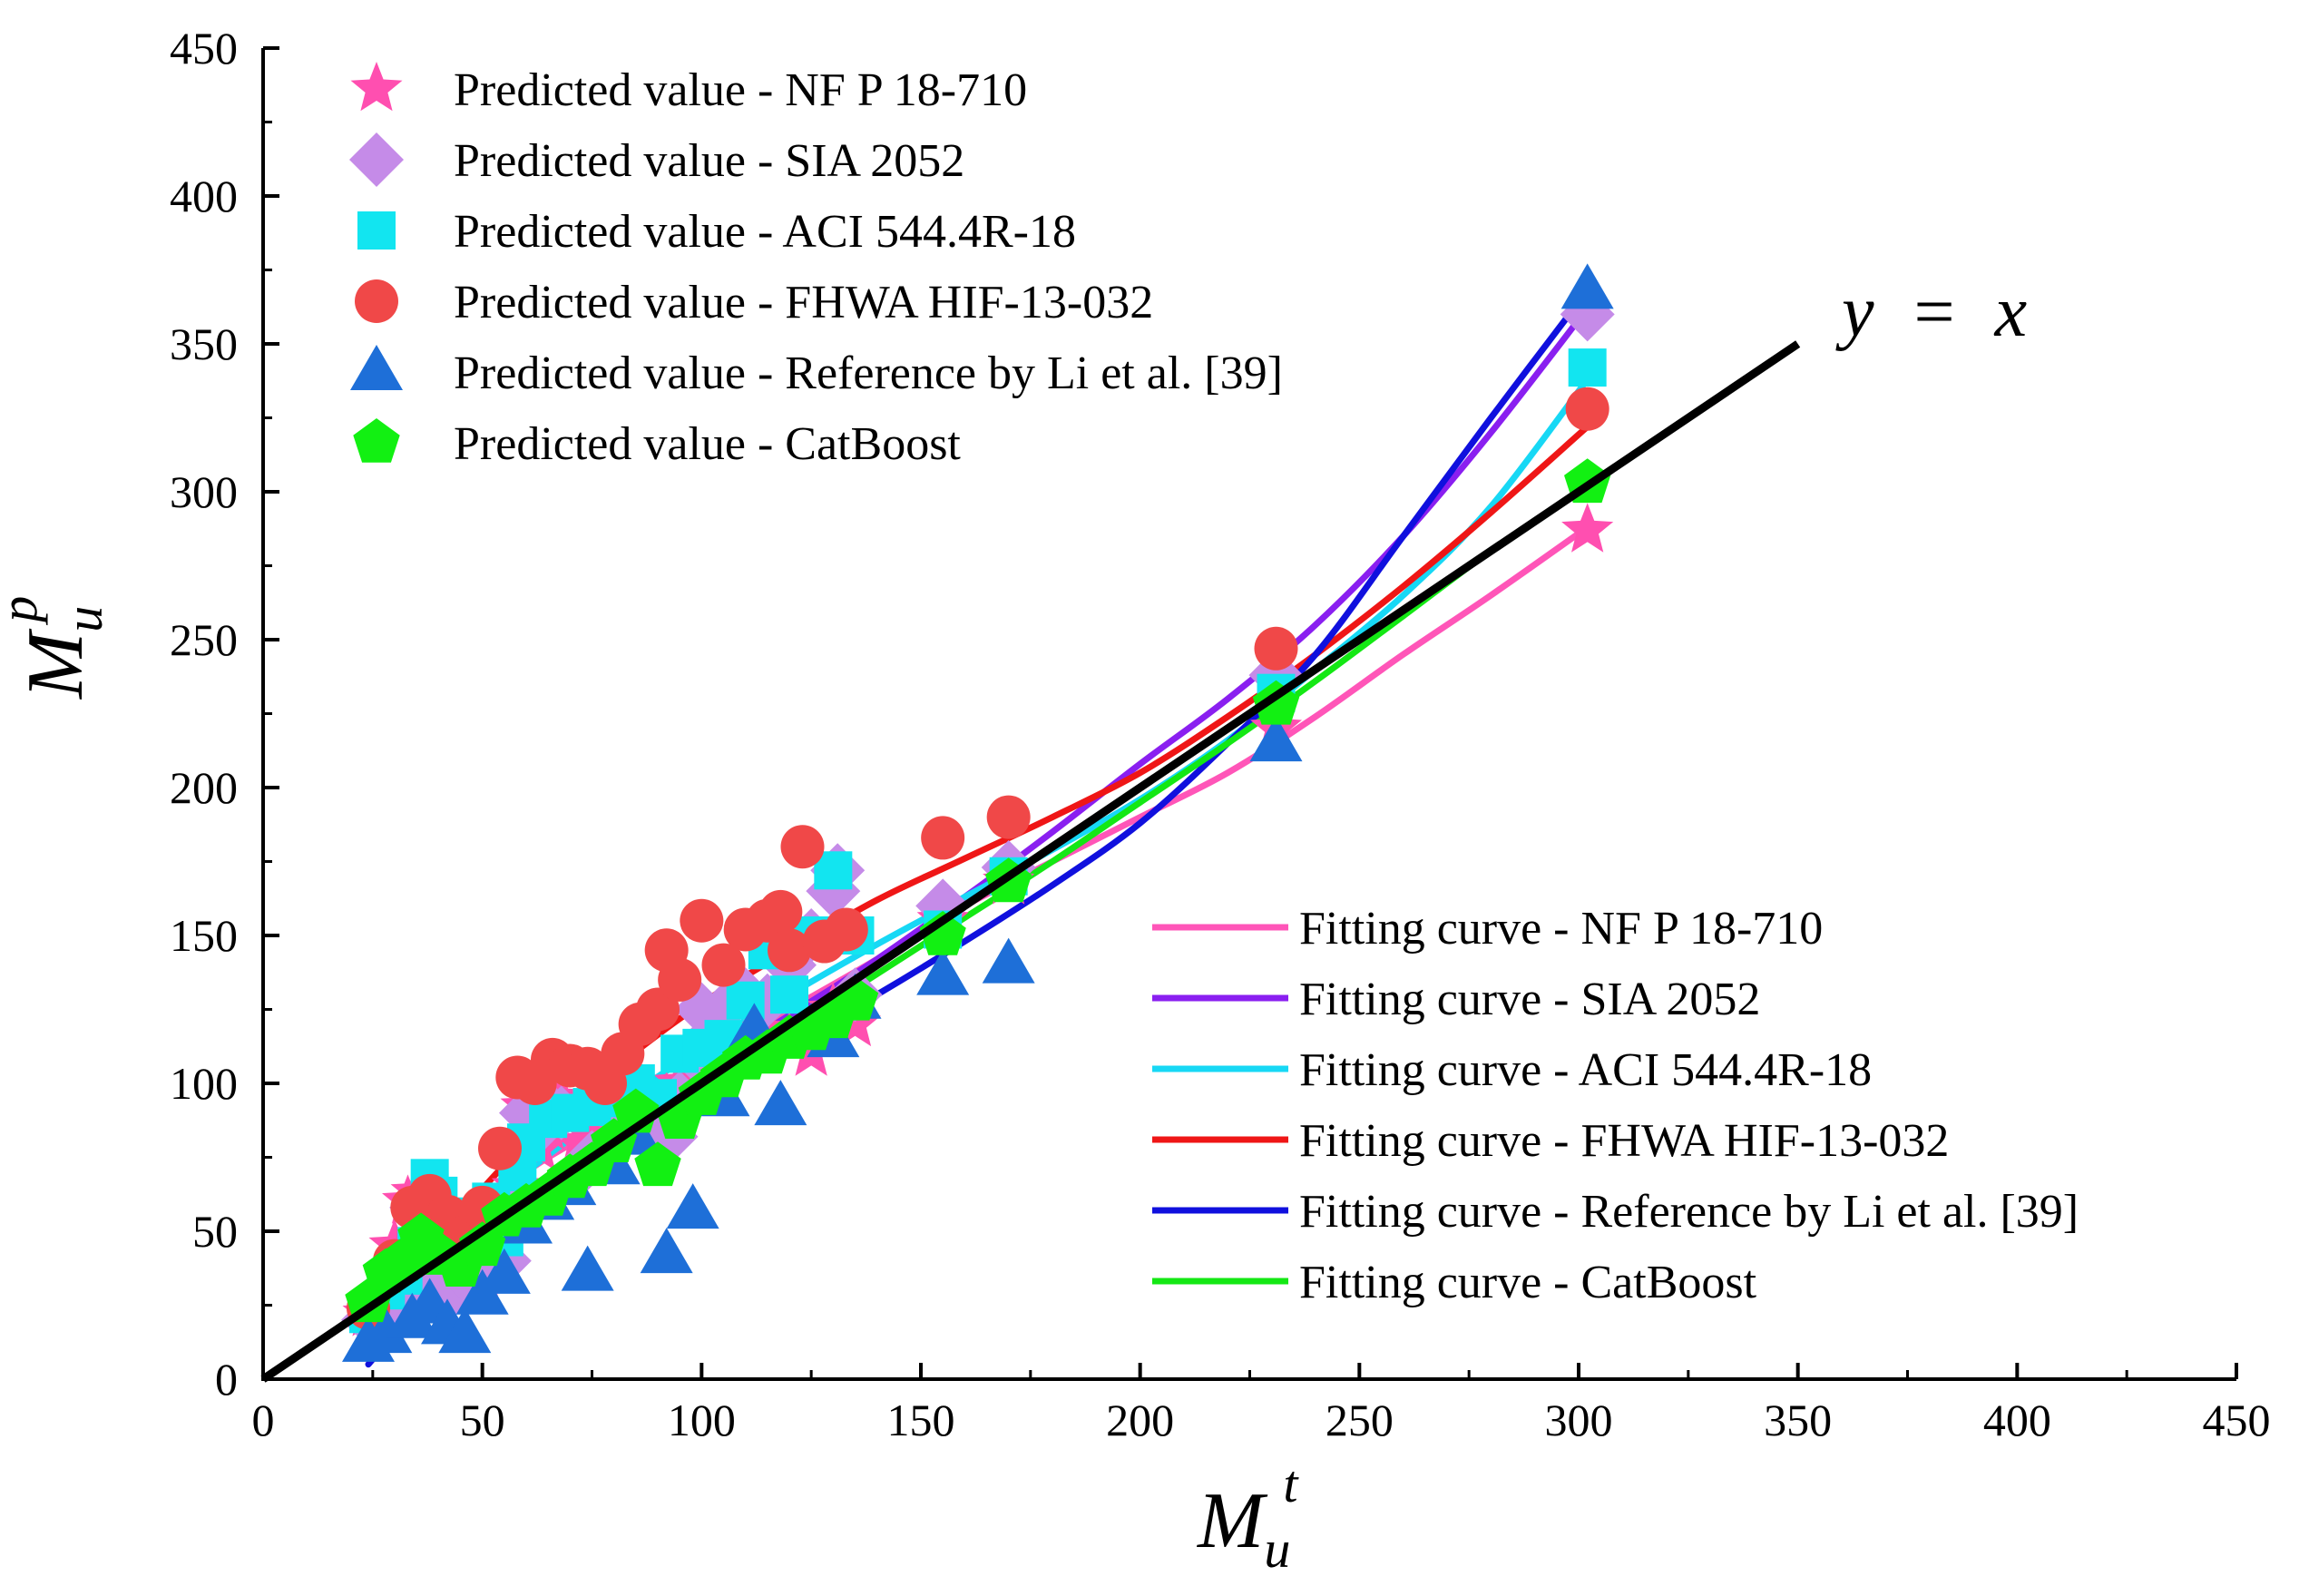  What do you see at coordinates (204, 343) in the screenshot?
I see `y-tick-label: 350` at bounding box center [204, 343].